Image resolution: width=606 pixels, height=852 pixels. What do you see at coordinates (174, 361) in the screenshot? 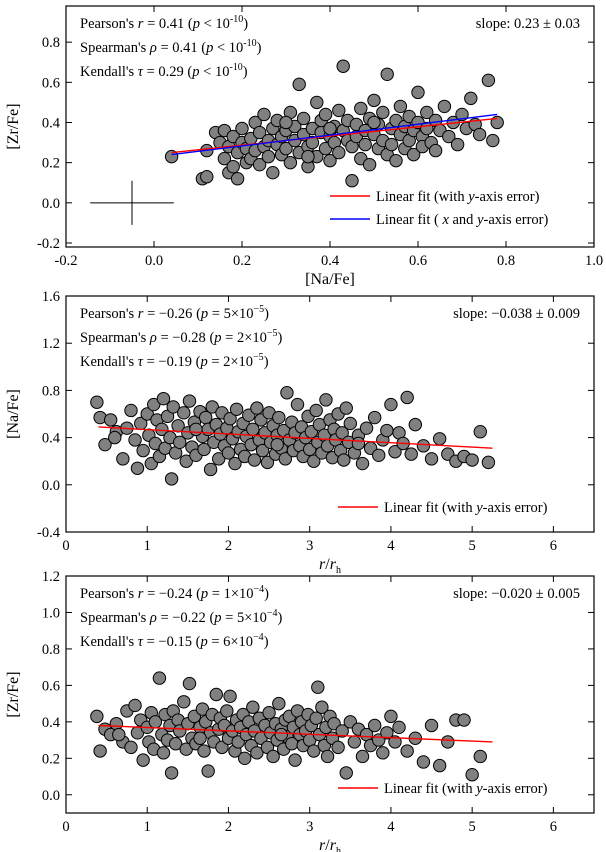
I see `stat-annotation: Kendall's τ = −0.19 (p = 2×10−5)` at bounding box center [174, 361].